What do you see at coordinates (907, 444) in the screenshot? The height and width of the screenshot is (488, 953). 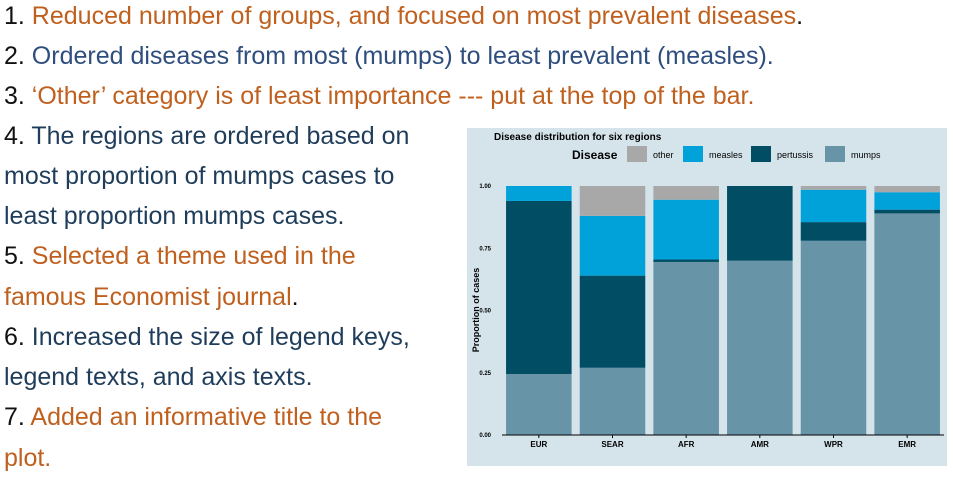 I see `x-tick-label-emr: EMR` at bounding box center [907, 444].